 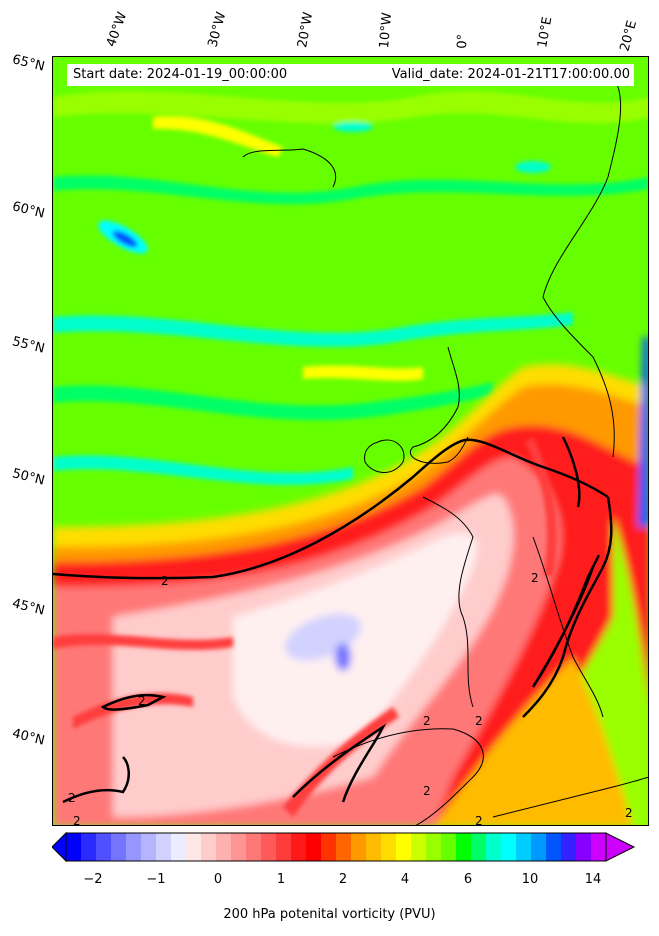 I want to click on colorbar-outline, so click(x=336, y=847).